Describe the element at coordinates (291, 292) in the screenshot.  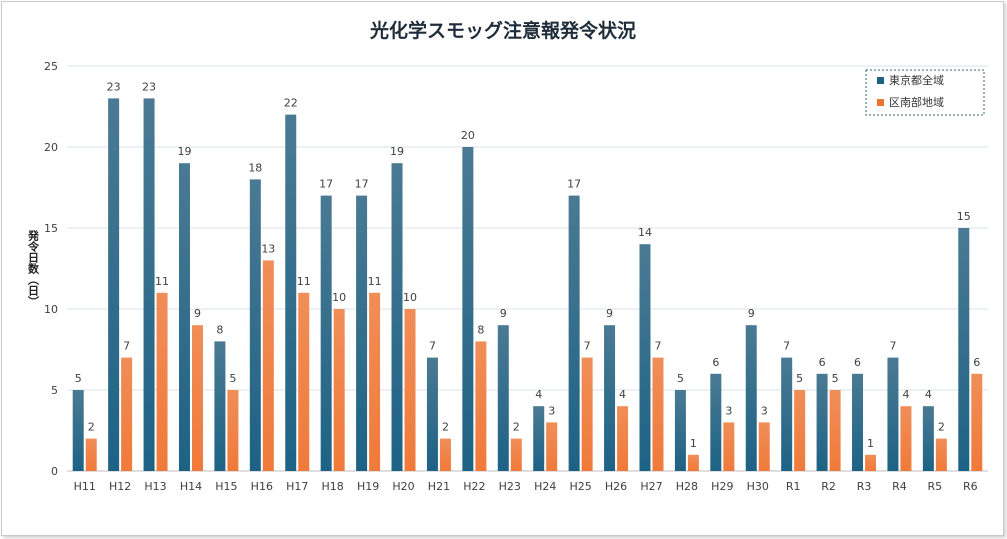
I see `bar-tokyo-H17` at that location.